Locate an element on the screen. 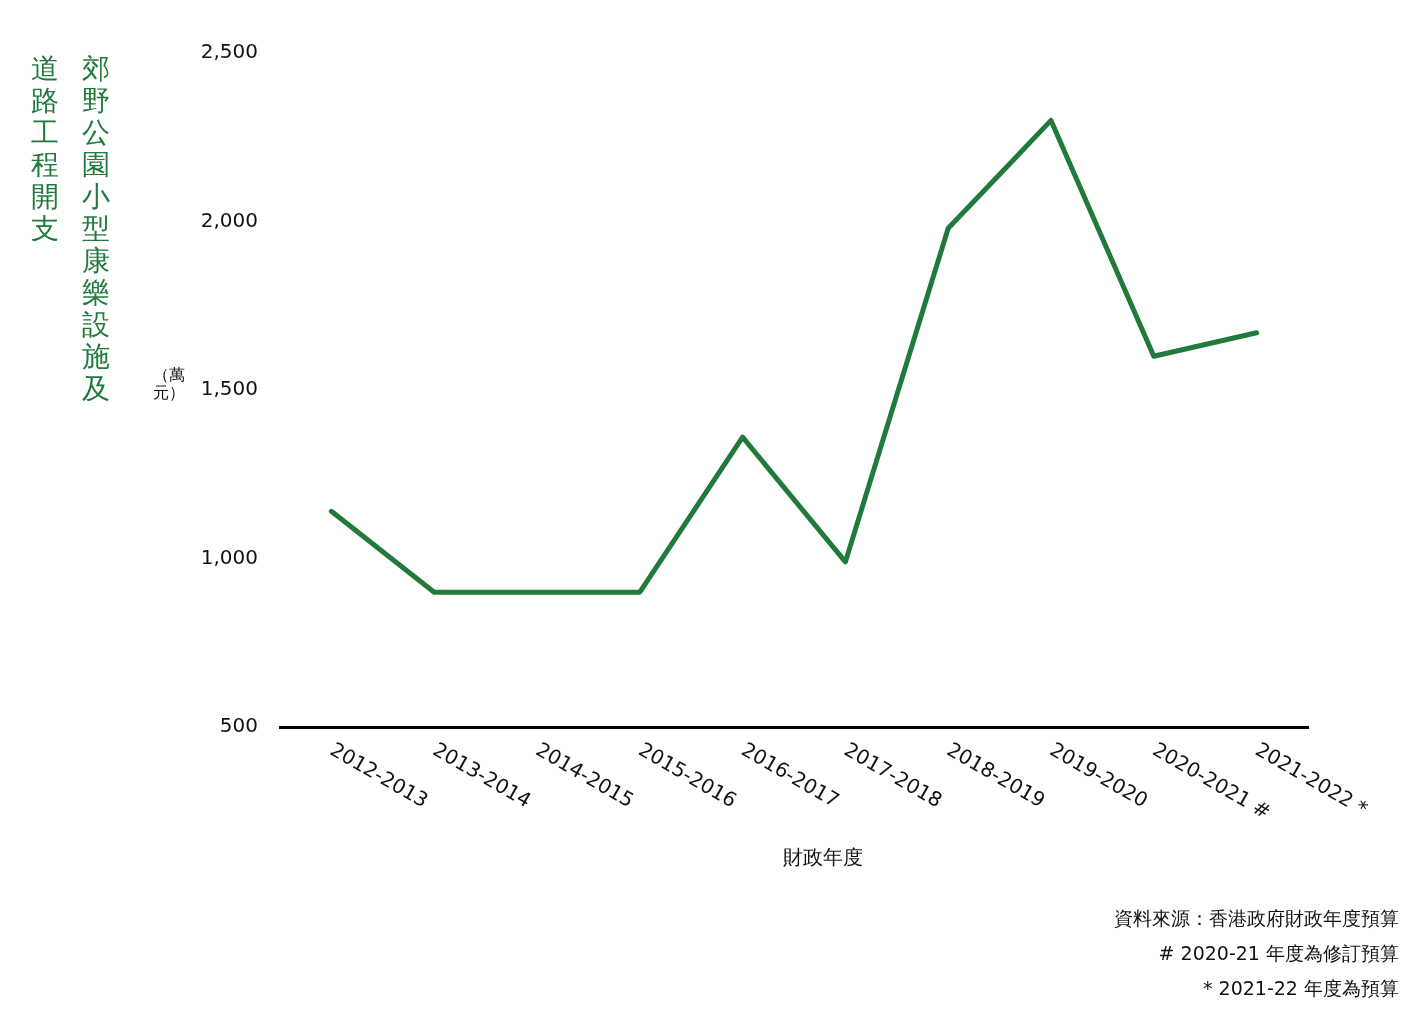 This screenshot has width=1419, height=1033. x-axis-title: 財政年度 is located at coordinates (823, 857).